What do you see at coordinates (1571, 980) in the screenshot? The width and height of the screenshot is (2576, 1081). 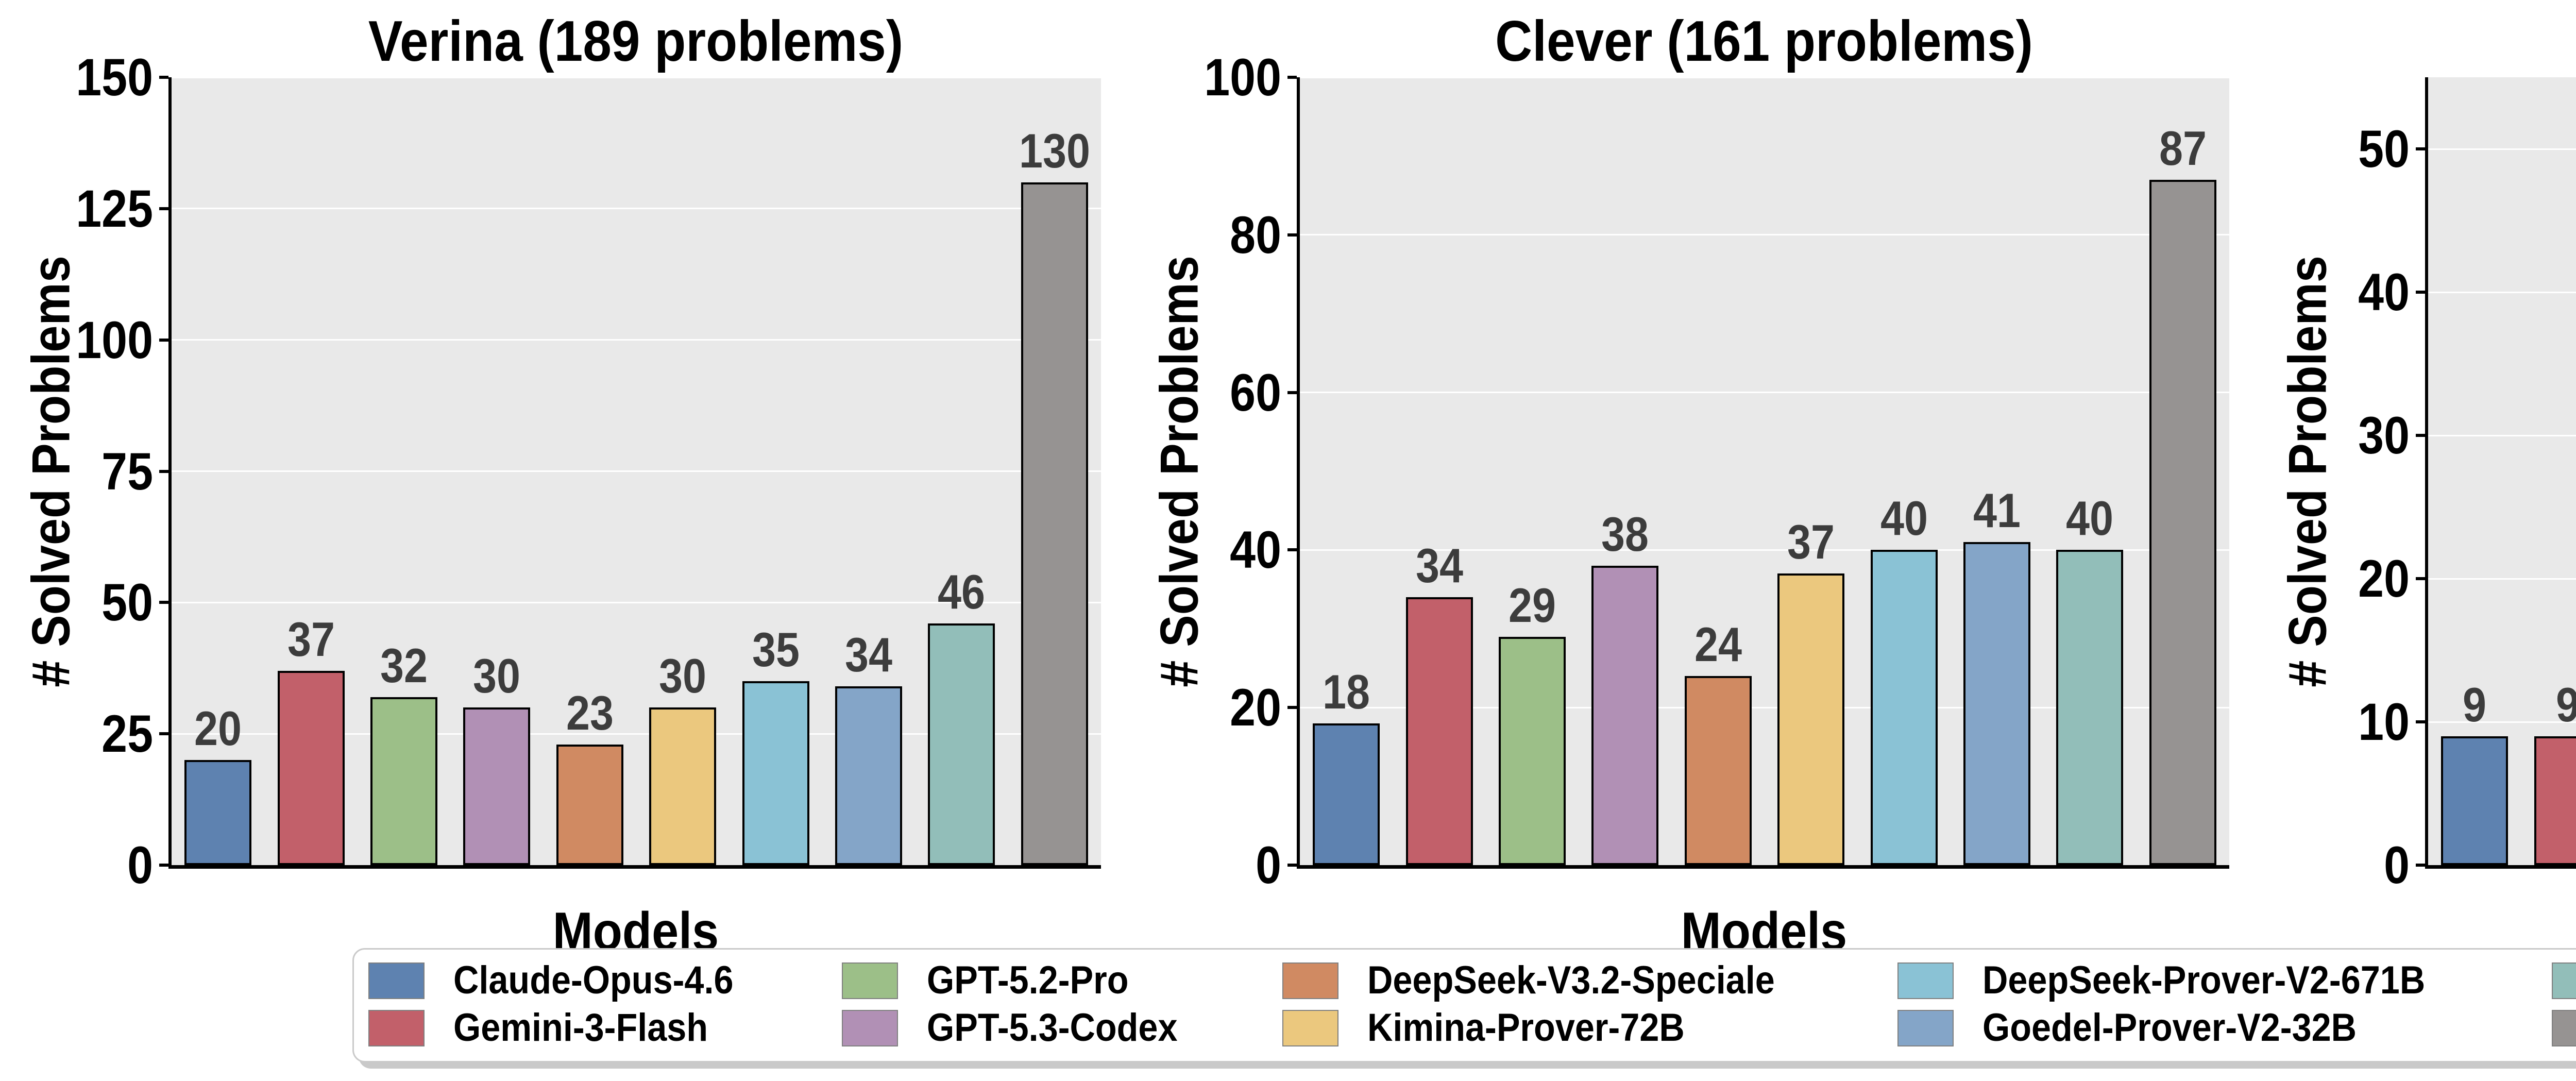 I see `legend-item-label: DeepSeek-V3.2-Speciale` at bounding box center [1571, 980].